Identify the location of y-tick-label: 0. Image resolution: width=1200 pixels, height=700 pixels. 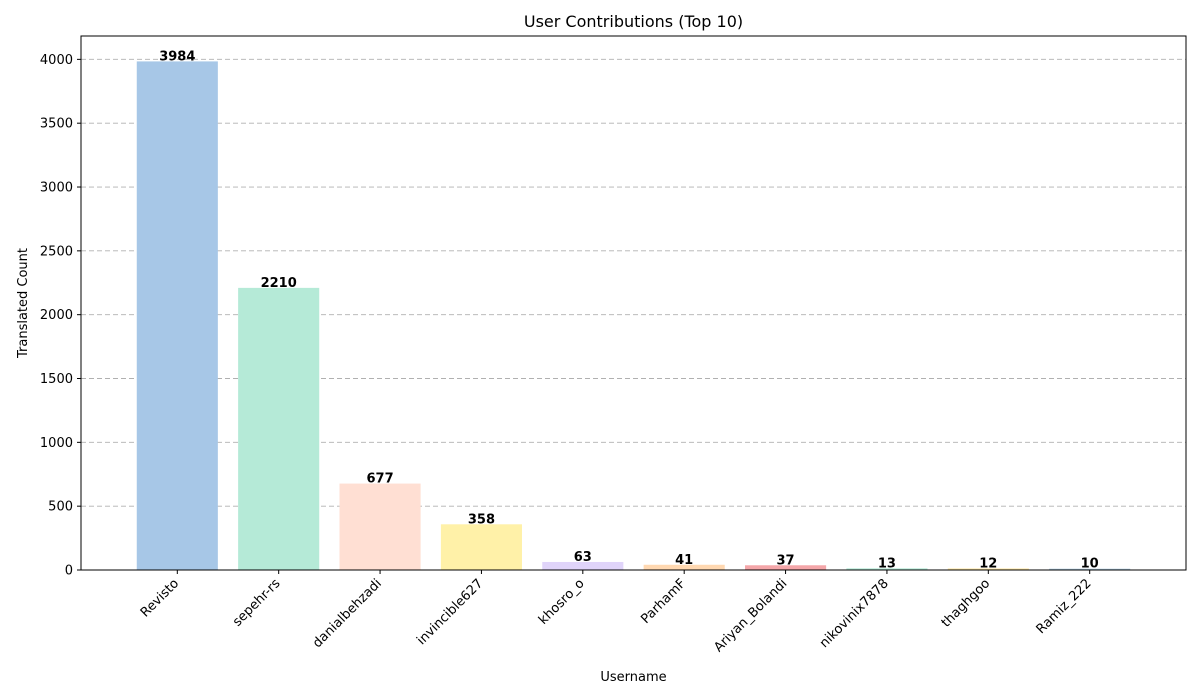
(69, 571).